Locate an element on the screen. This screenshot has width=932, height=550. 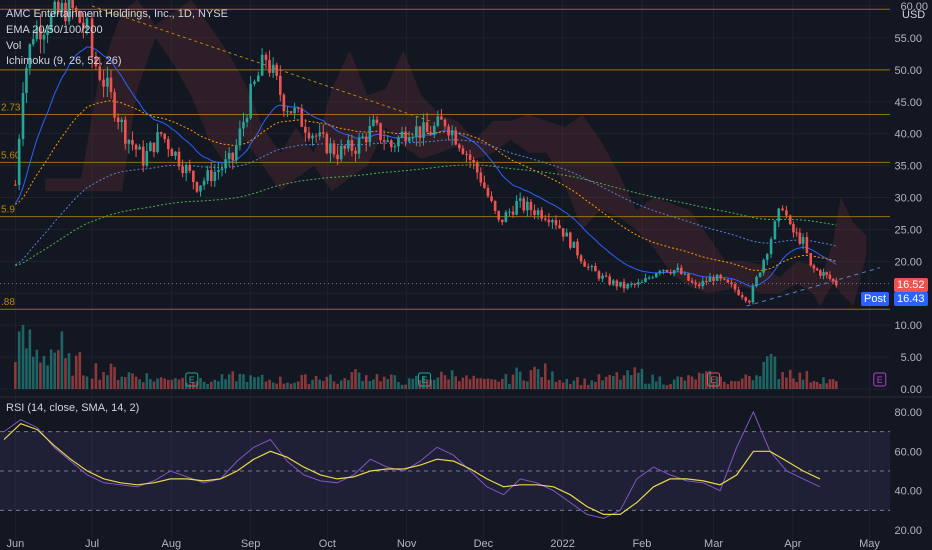
rsi-legend: RSI (14, close, SMA, 14, 2) is located at coordinates (73, 408).